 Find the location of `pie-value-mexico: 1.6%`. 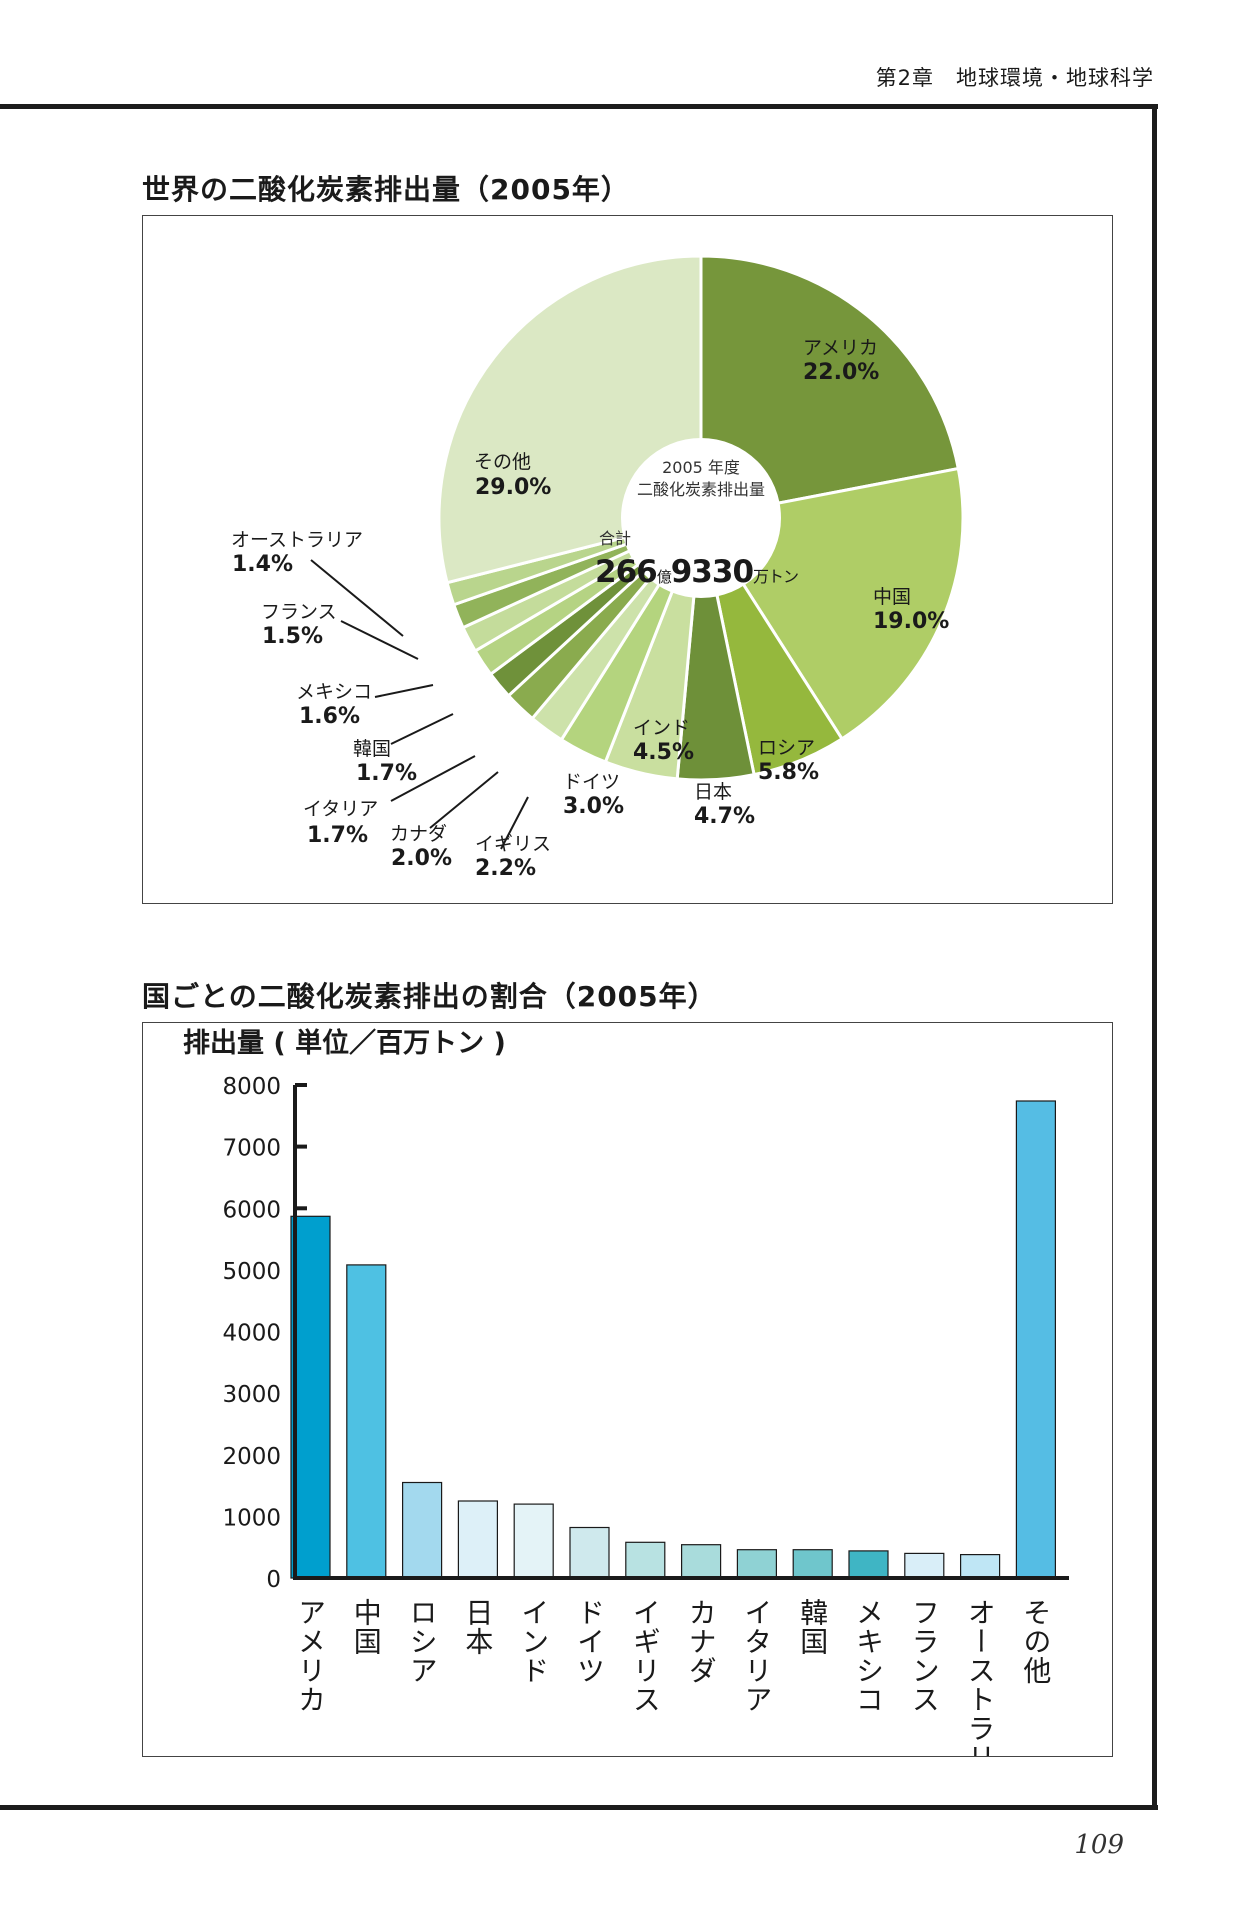

pie-value-mexico: 1.6% is located at coordinates (329, 716).